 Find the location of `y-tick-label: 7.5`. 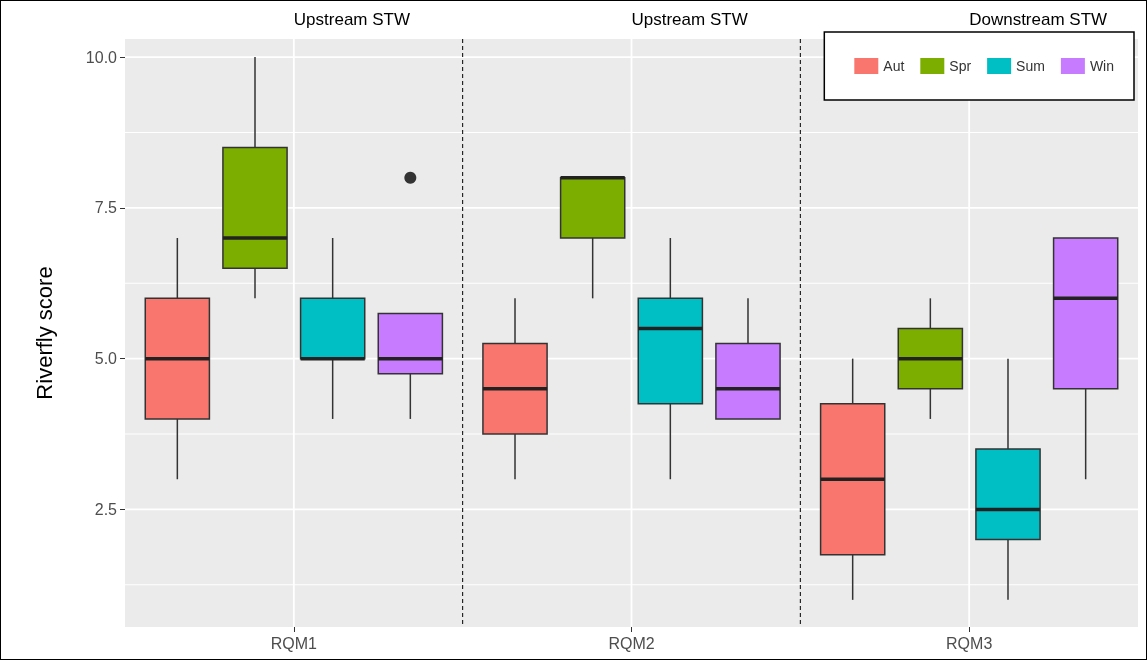

y-tick-label: 7.5 is located at coordinates (106, 208).